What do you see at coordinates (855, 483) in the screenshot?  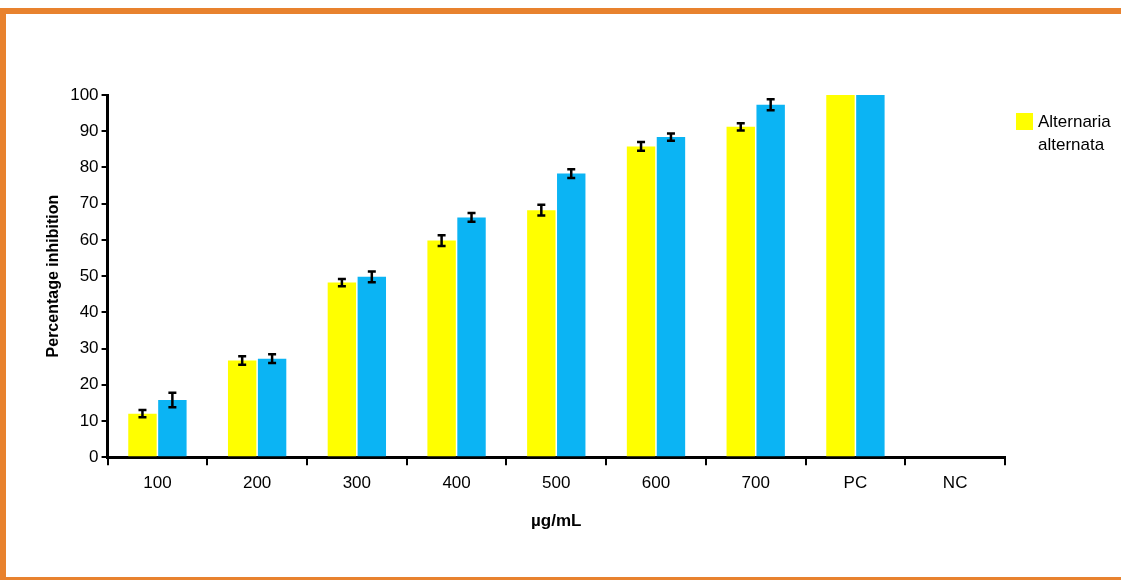 I see `x-tick-label: PC` at bounding box center [855, 483].